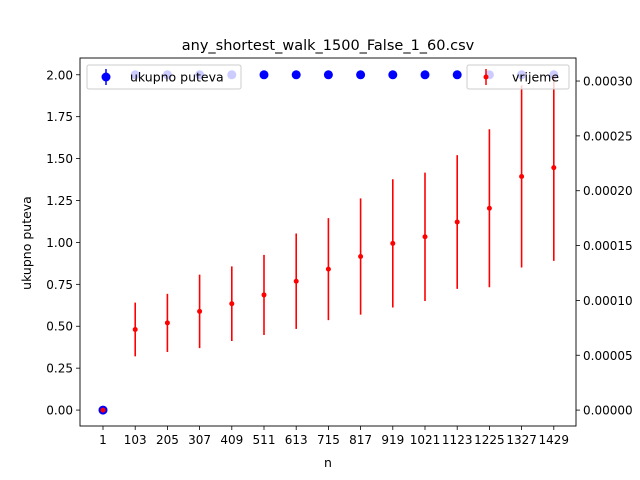 This screenshot has width=640, height=480. I want to click on legend-right-box, so click(518, 77).